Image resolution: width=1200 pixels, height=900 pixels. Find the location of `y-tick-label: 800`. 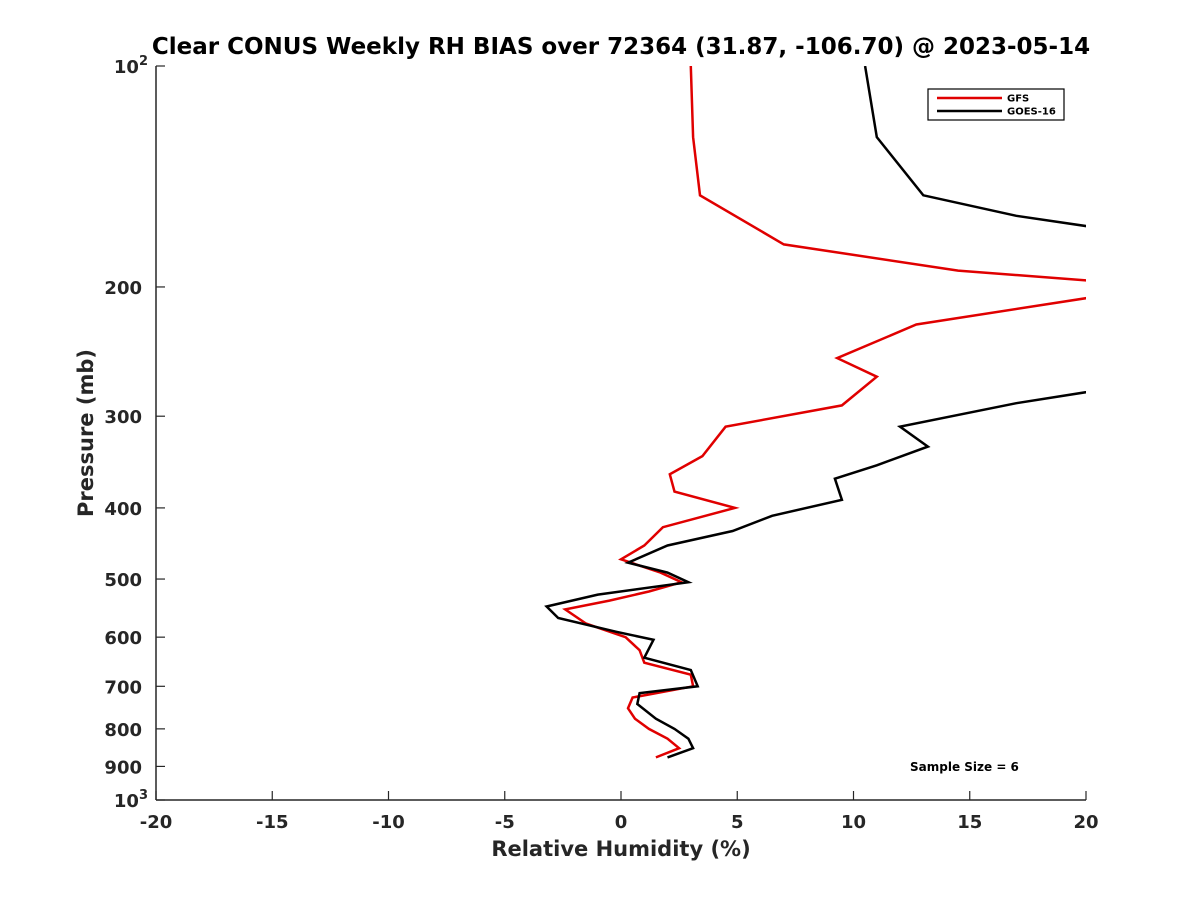

y-tick-label: 800 is located at coordinates (123, 730).